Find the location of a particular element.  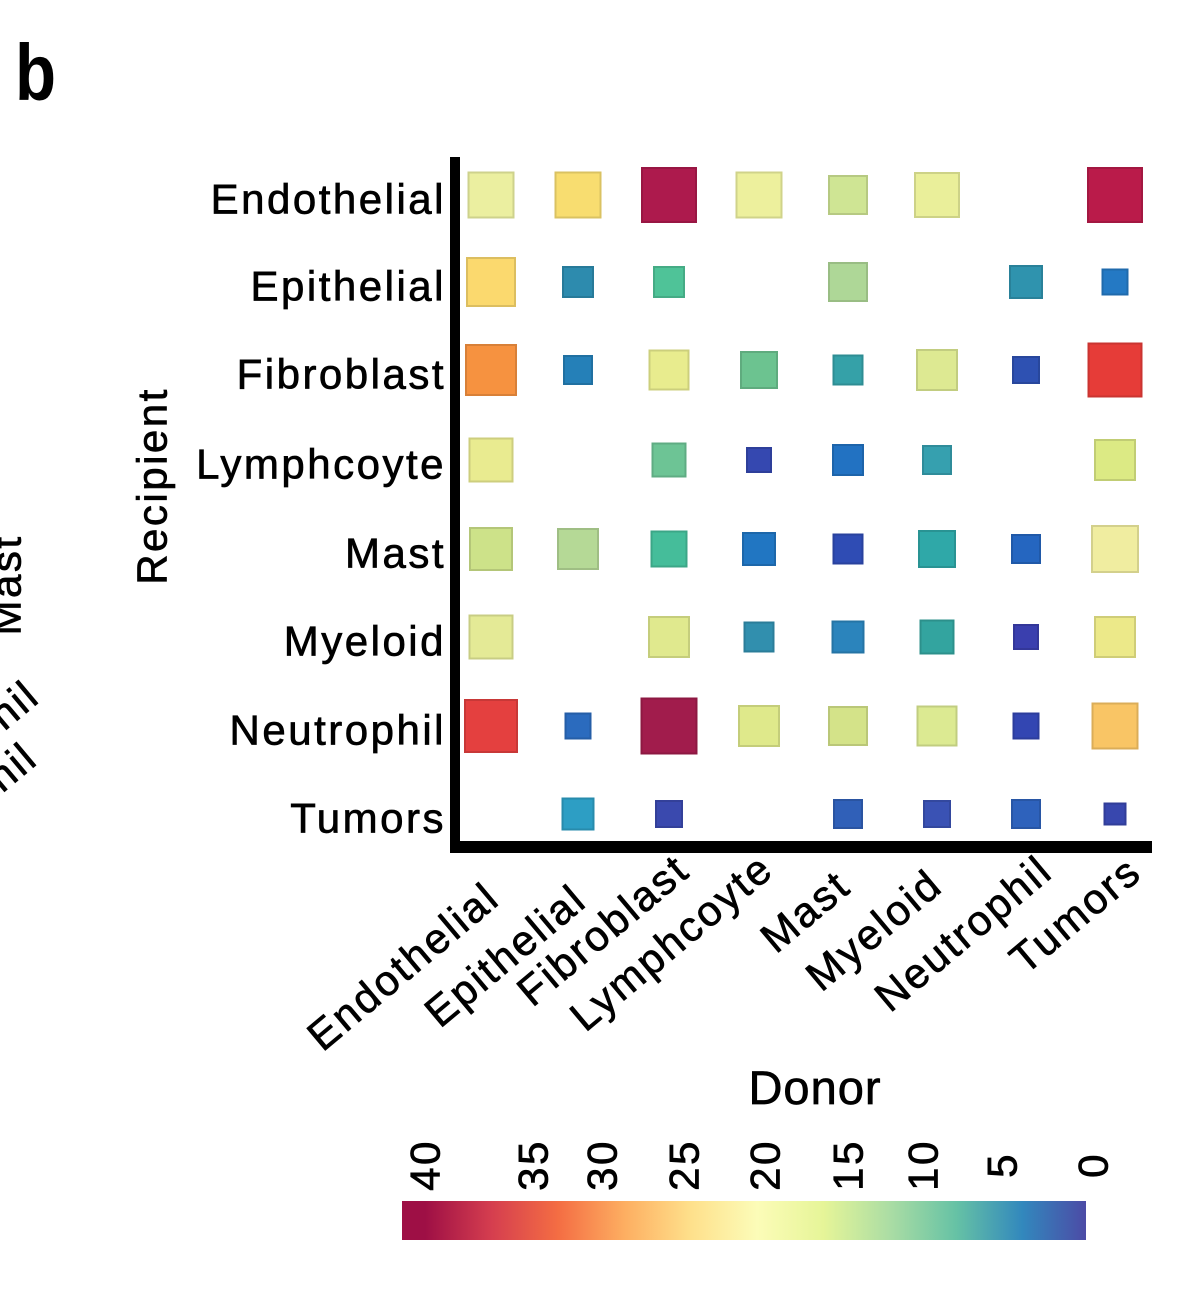

svg-text: 30 is located at coordinates (602, 1165).